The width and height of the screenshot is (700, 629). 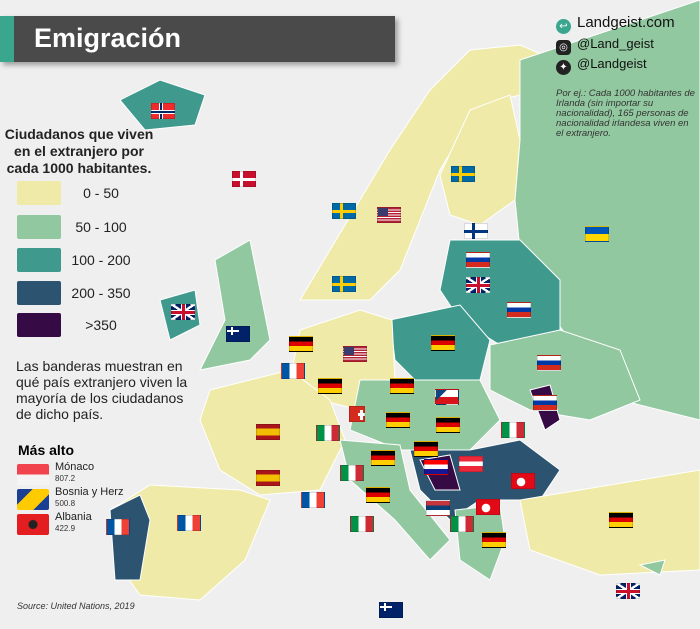 What do you see at coordinates (612, 63) in the screenshot?
I see `twitter-handle: @Landgeist` at bounding box center [612, 63].